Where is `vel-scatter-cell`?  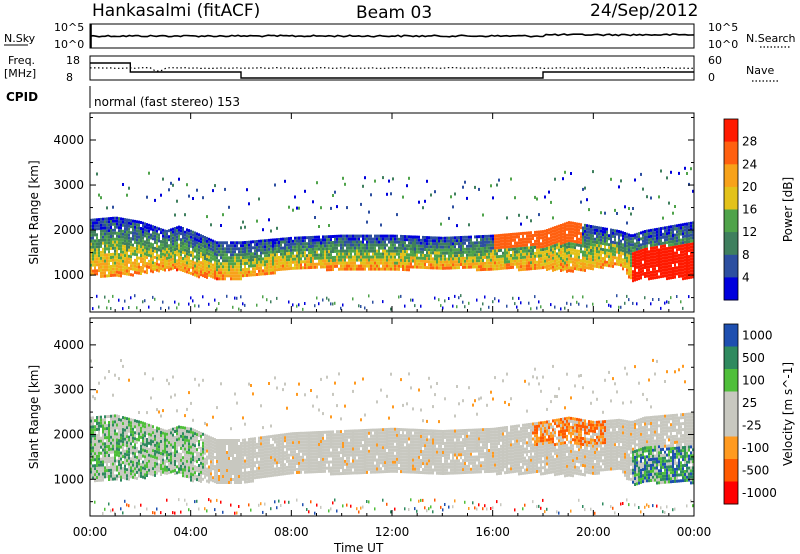
vel-scatter-cell is located at coordinates (109, 371).